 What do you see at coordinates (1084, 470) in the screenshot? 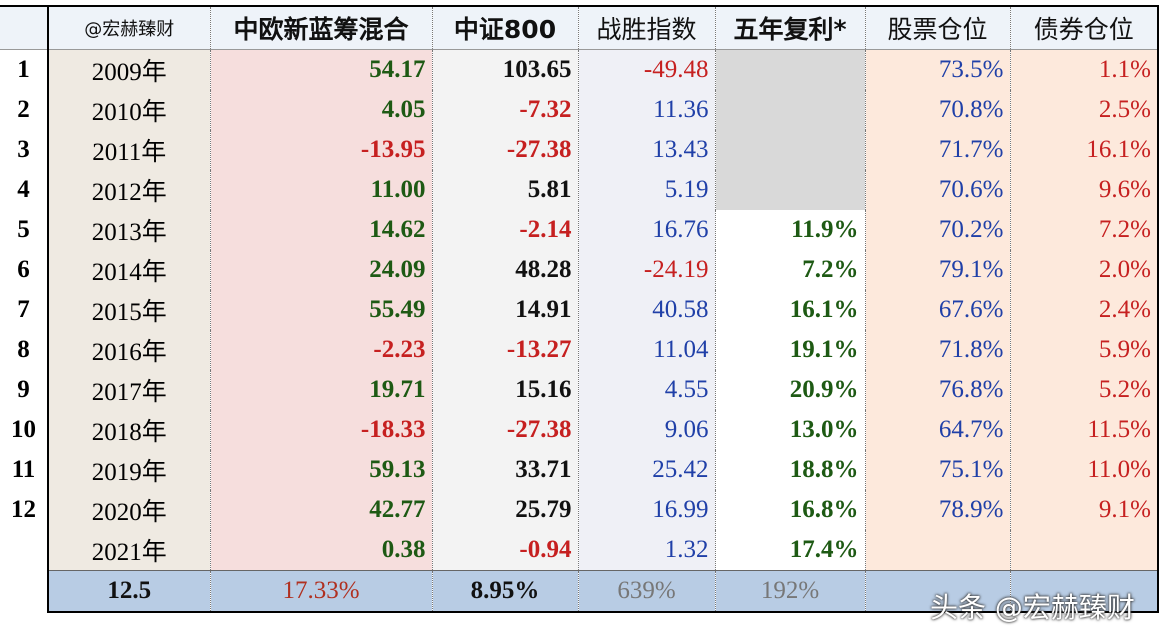
I see `data-cell: 11.0%` at bounding box center [1084, 470].